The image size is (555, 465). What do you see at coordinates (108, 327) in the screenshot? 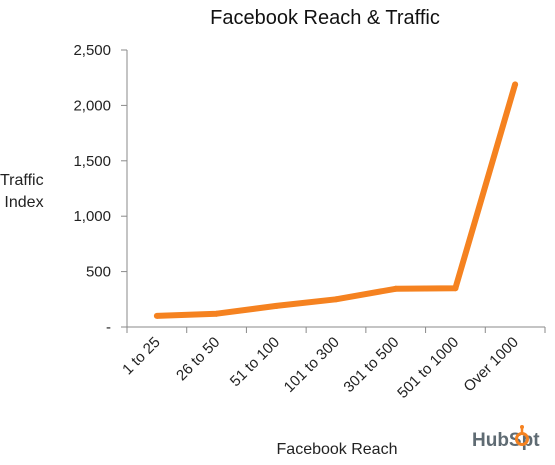
I see `y-tick-label: -` at bounding box center [108, 327].